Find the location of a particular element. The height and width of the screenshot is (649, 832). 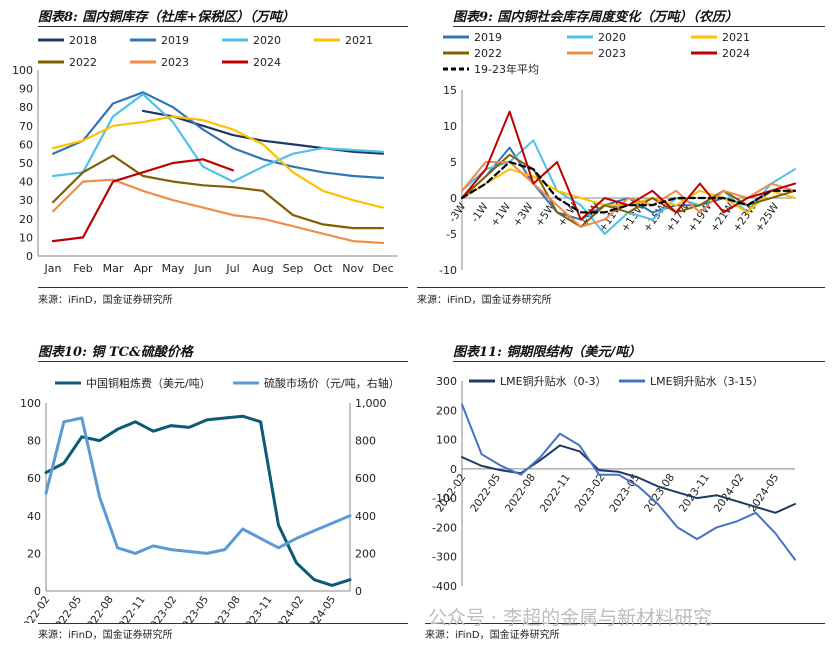

chart-10-x-tick-label: 2022-05 is located at coordinates (66, 608).